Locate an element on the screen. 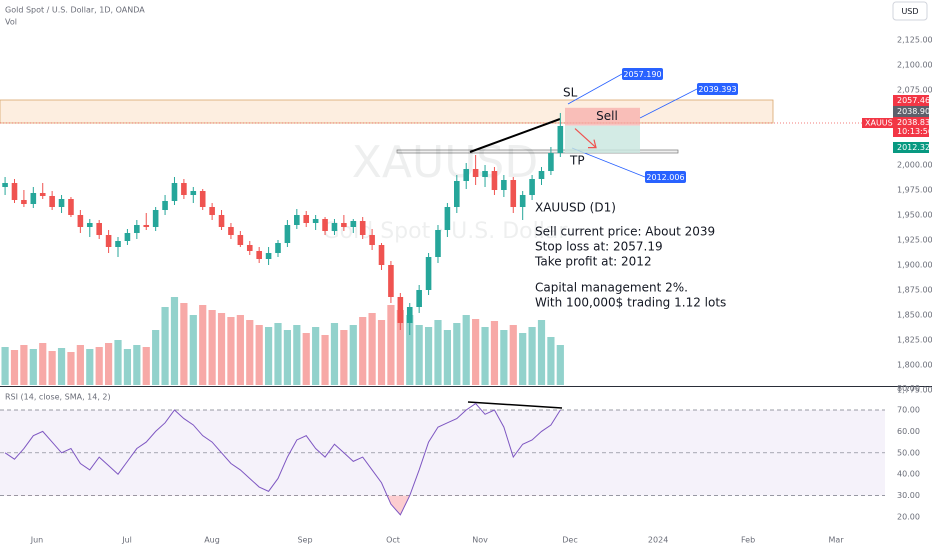 The image size is (932, 550). sell-arrow-head is located at coordinates (592, 144).